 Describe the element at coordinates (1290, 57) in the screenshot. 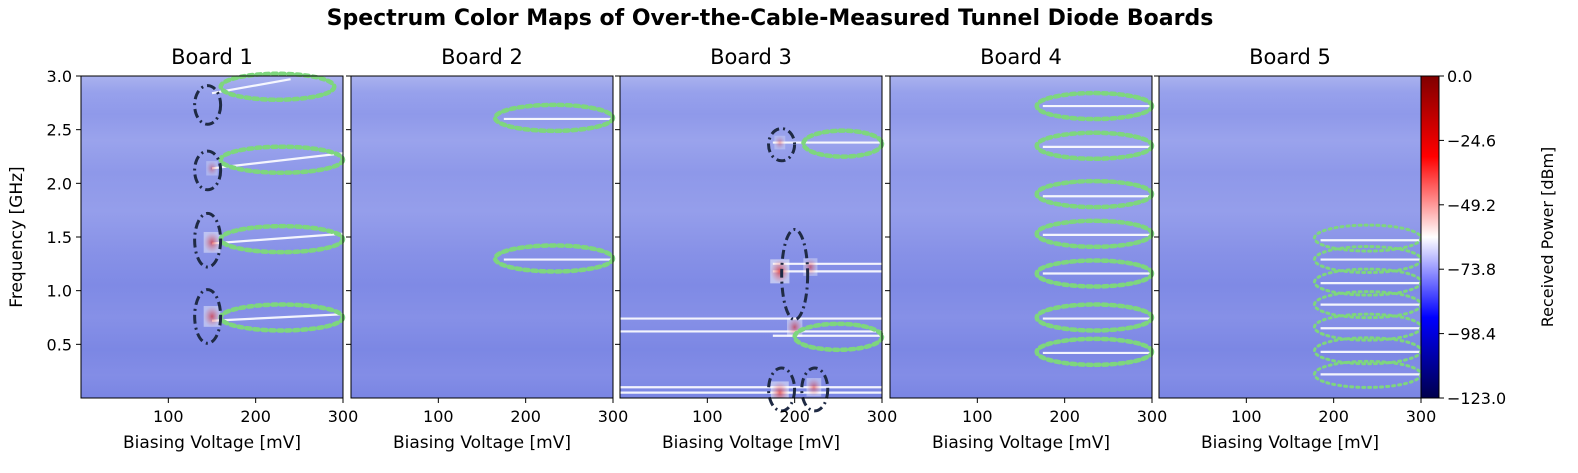

I see `panel-title: Board 5` at that location.